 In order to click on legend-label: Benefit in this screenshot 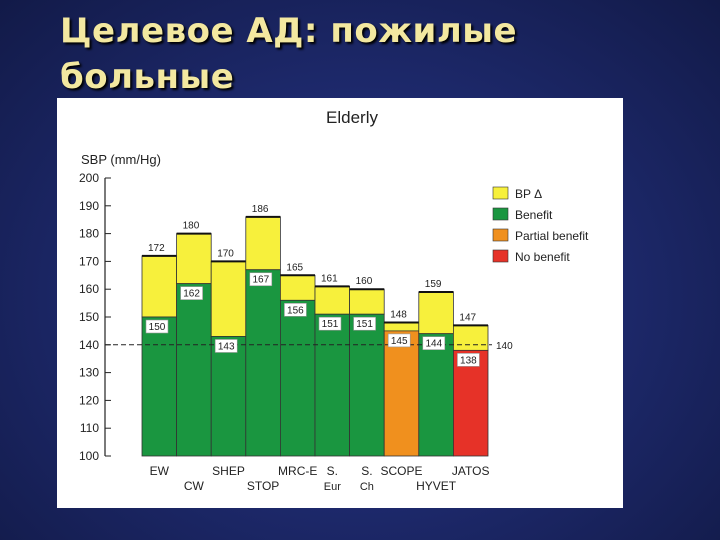, I will do `click(534, 215)`.